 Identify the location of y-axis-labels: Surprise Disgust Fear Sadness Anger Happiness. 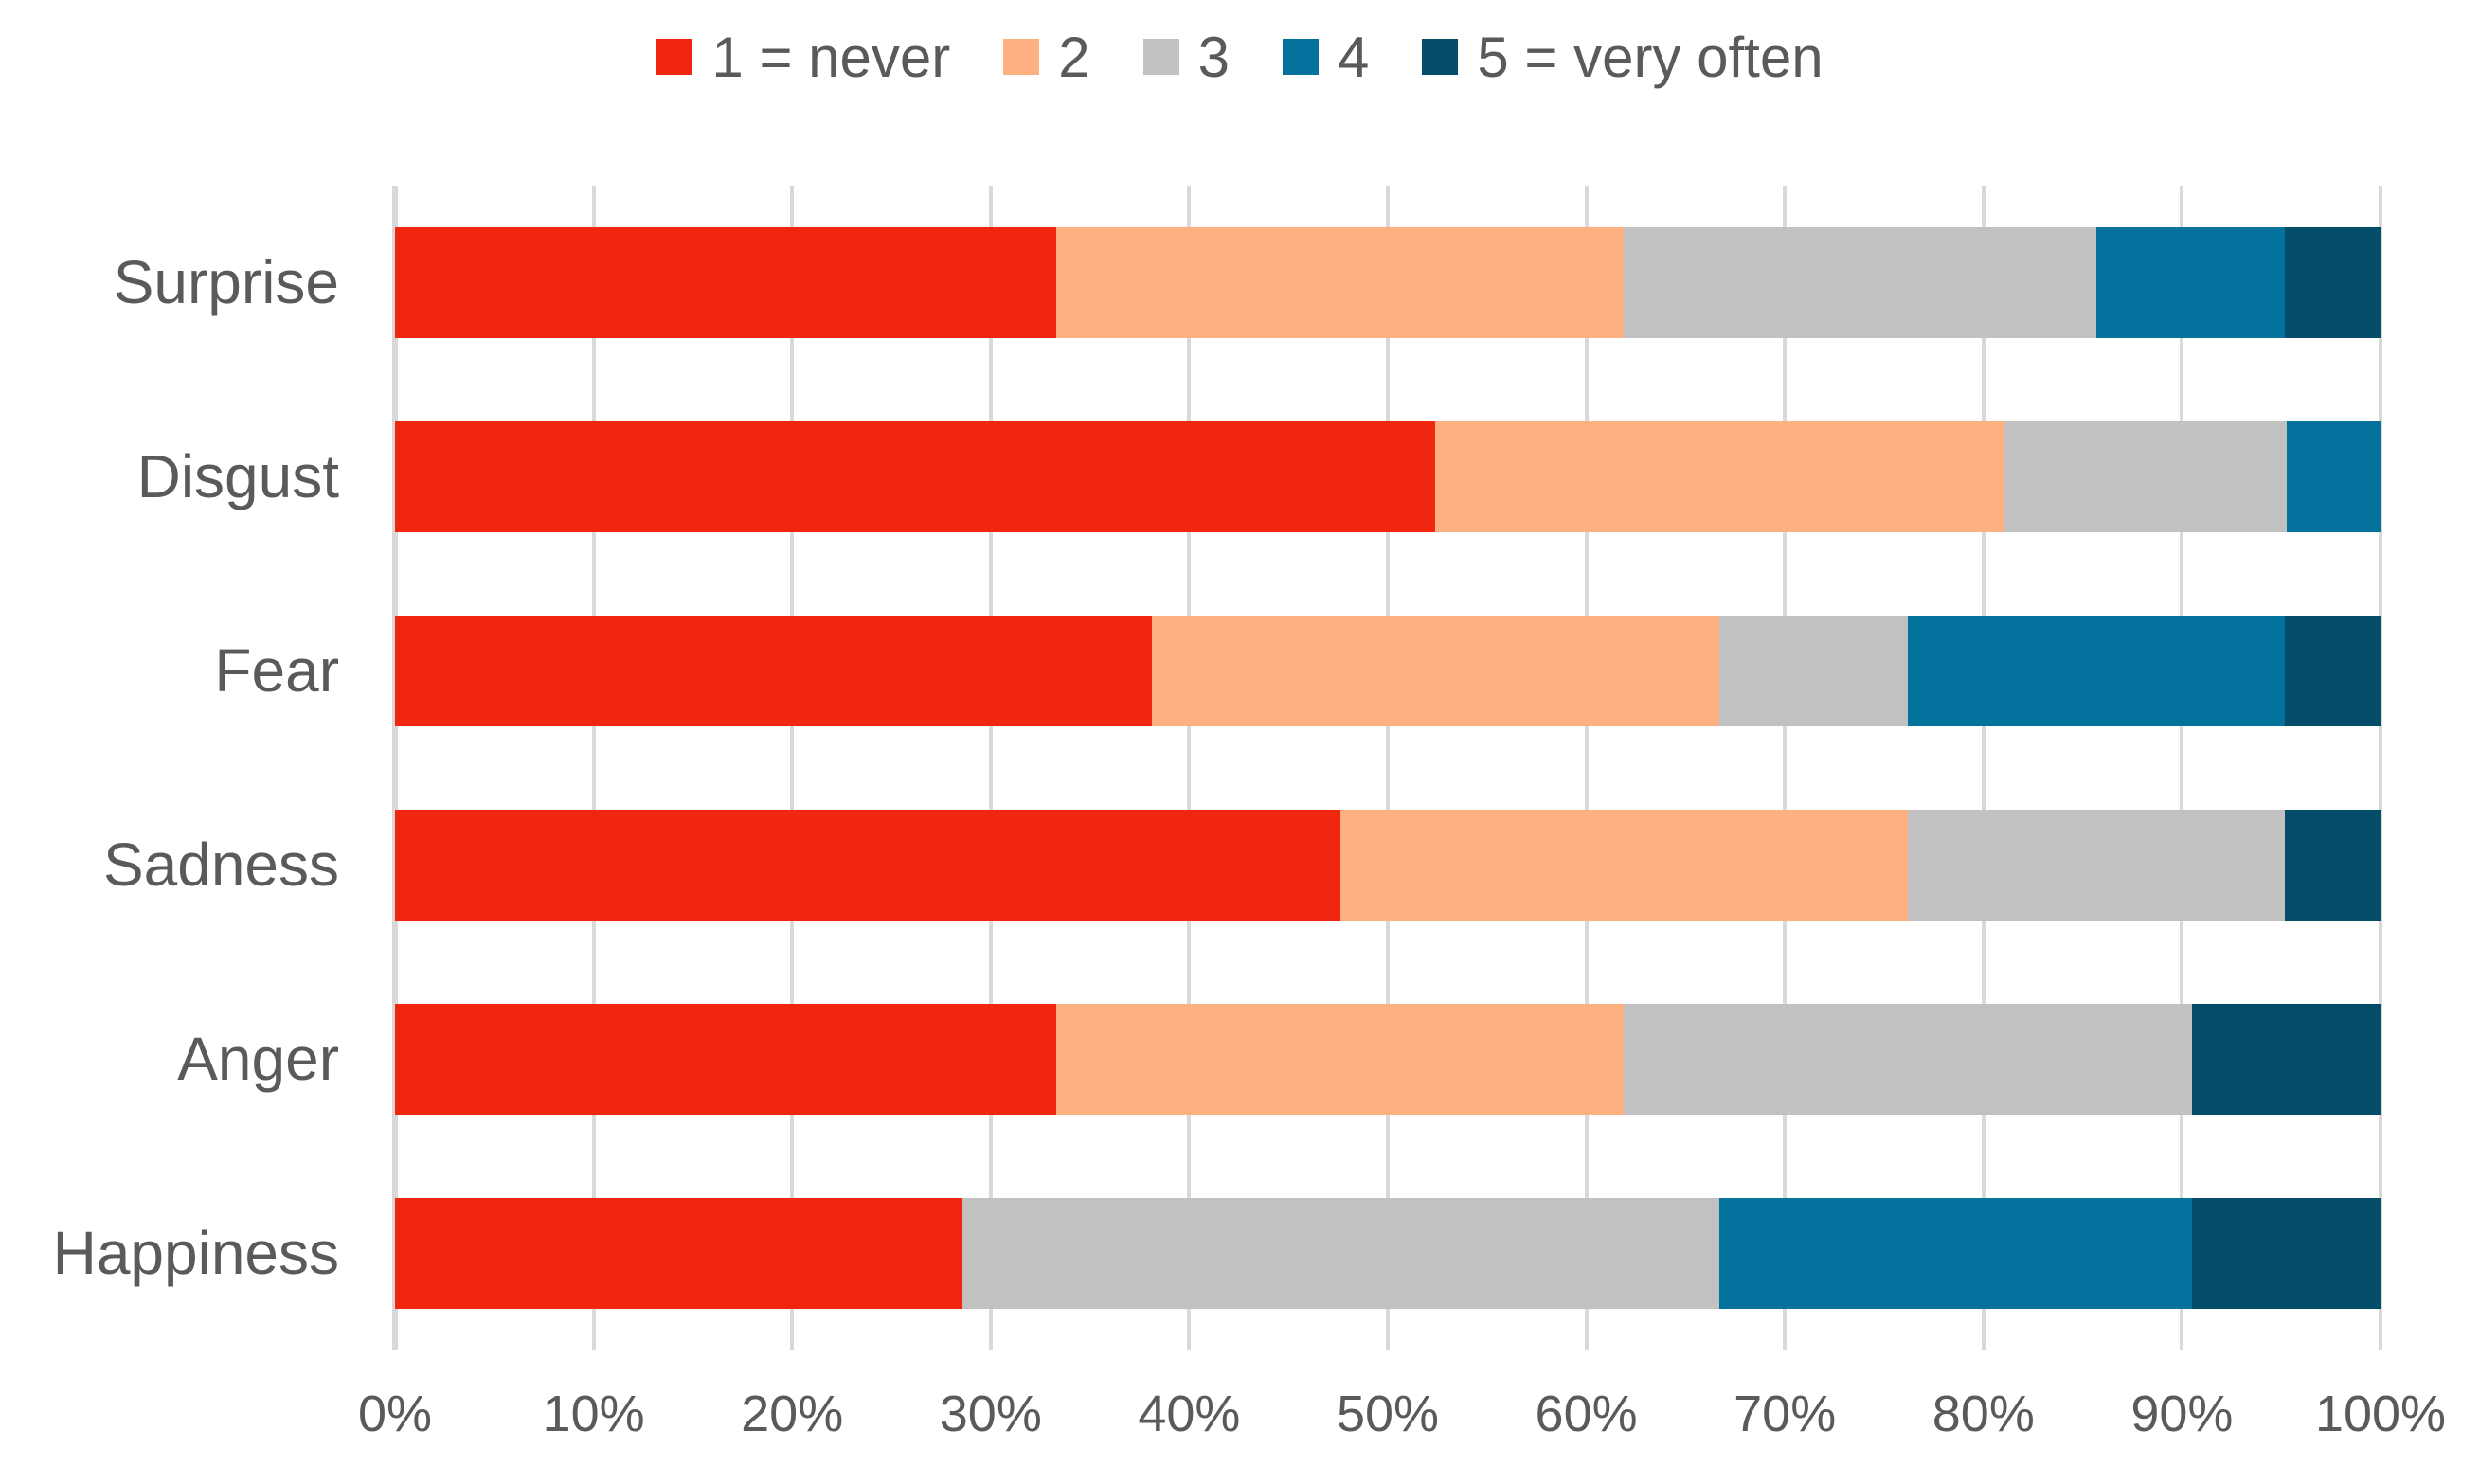
(169, 768).